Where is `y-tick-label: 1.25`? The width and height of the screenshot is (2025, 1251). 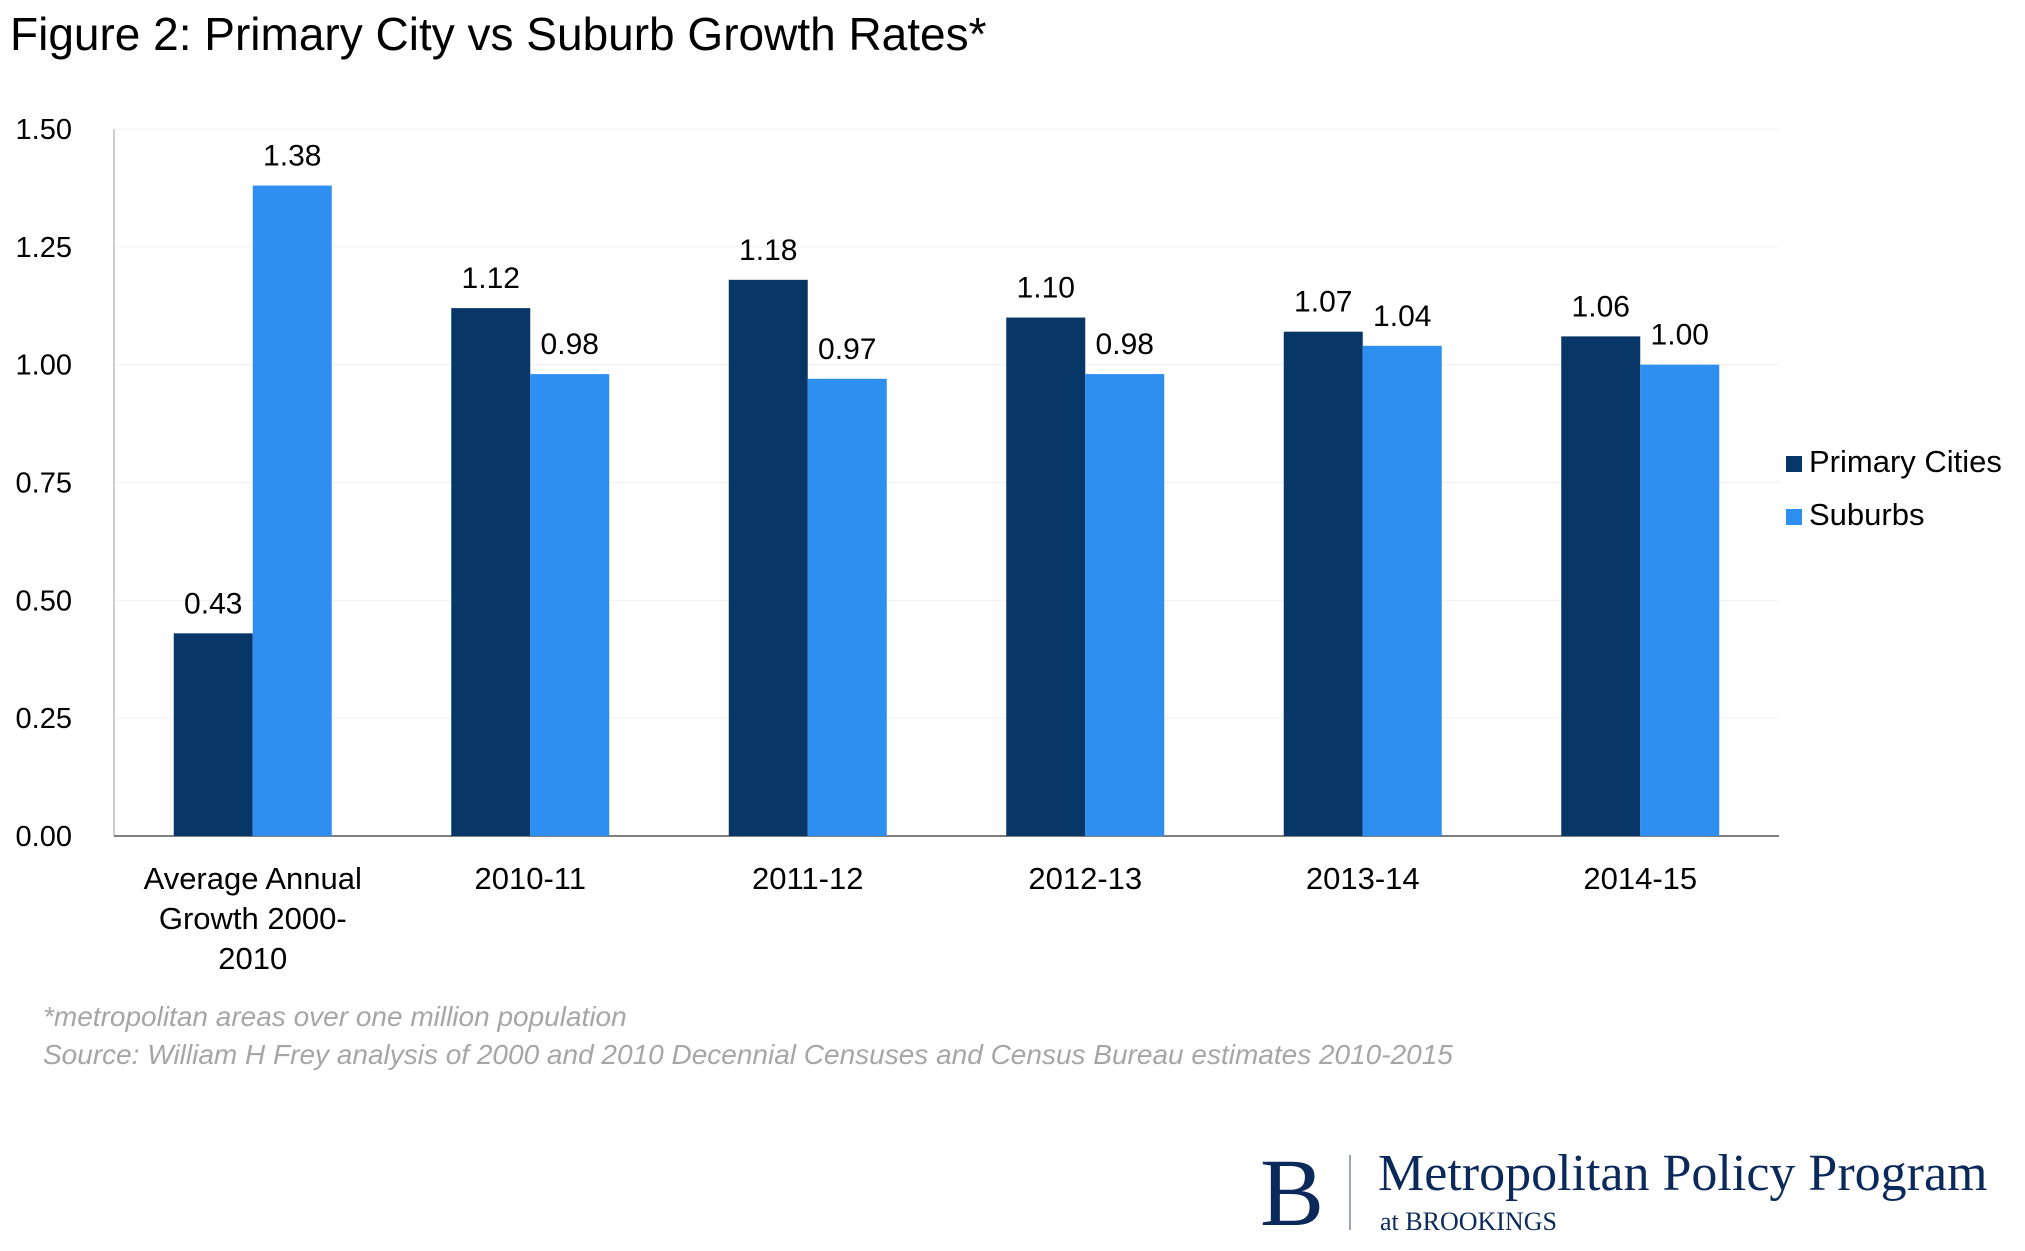
y-tick-label: 1.25 is located at coordinates (44, 248).